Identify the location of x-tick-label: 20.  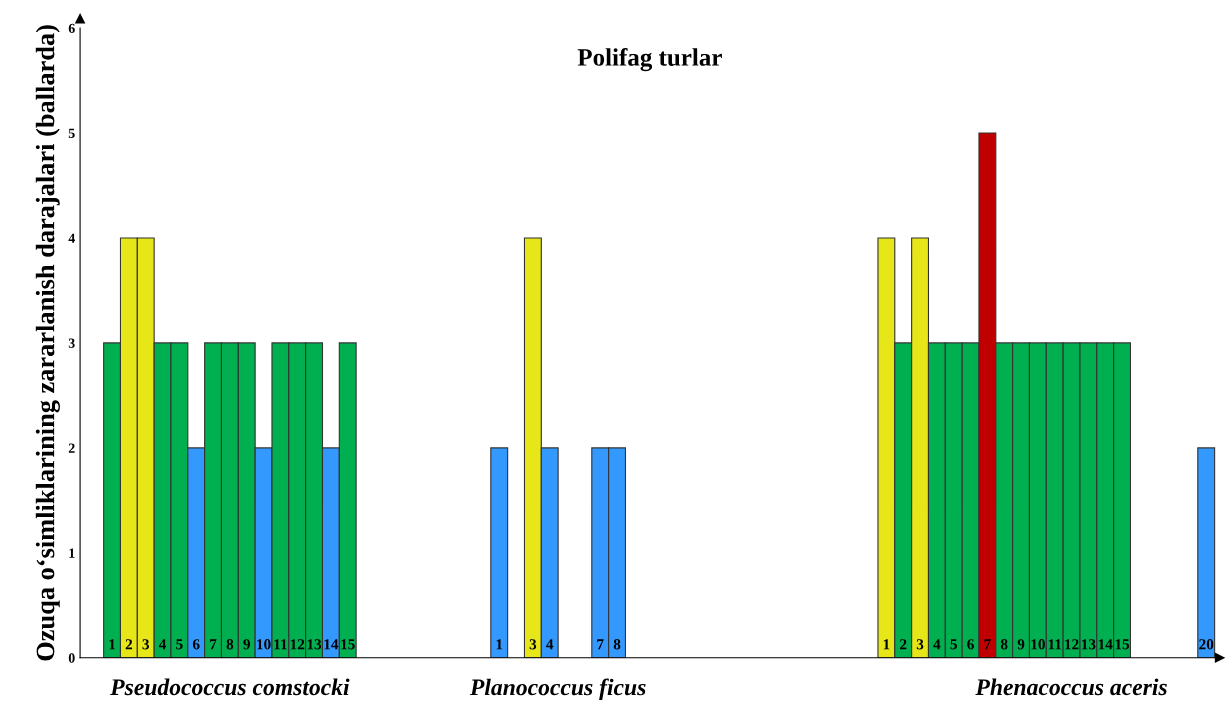
(1206, 644).